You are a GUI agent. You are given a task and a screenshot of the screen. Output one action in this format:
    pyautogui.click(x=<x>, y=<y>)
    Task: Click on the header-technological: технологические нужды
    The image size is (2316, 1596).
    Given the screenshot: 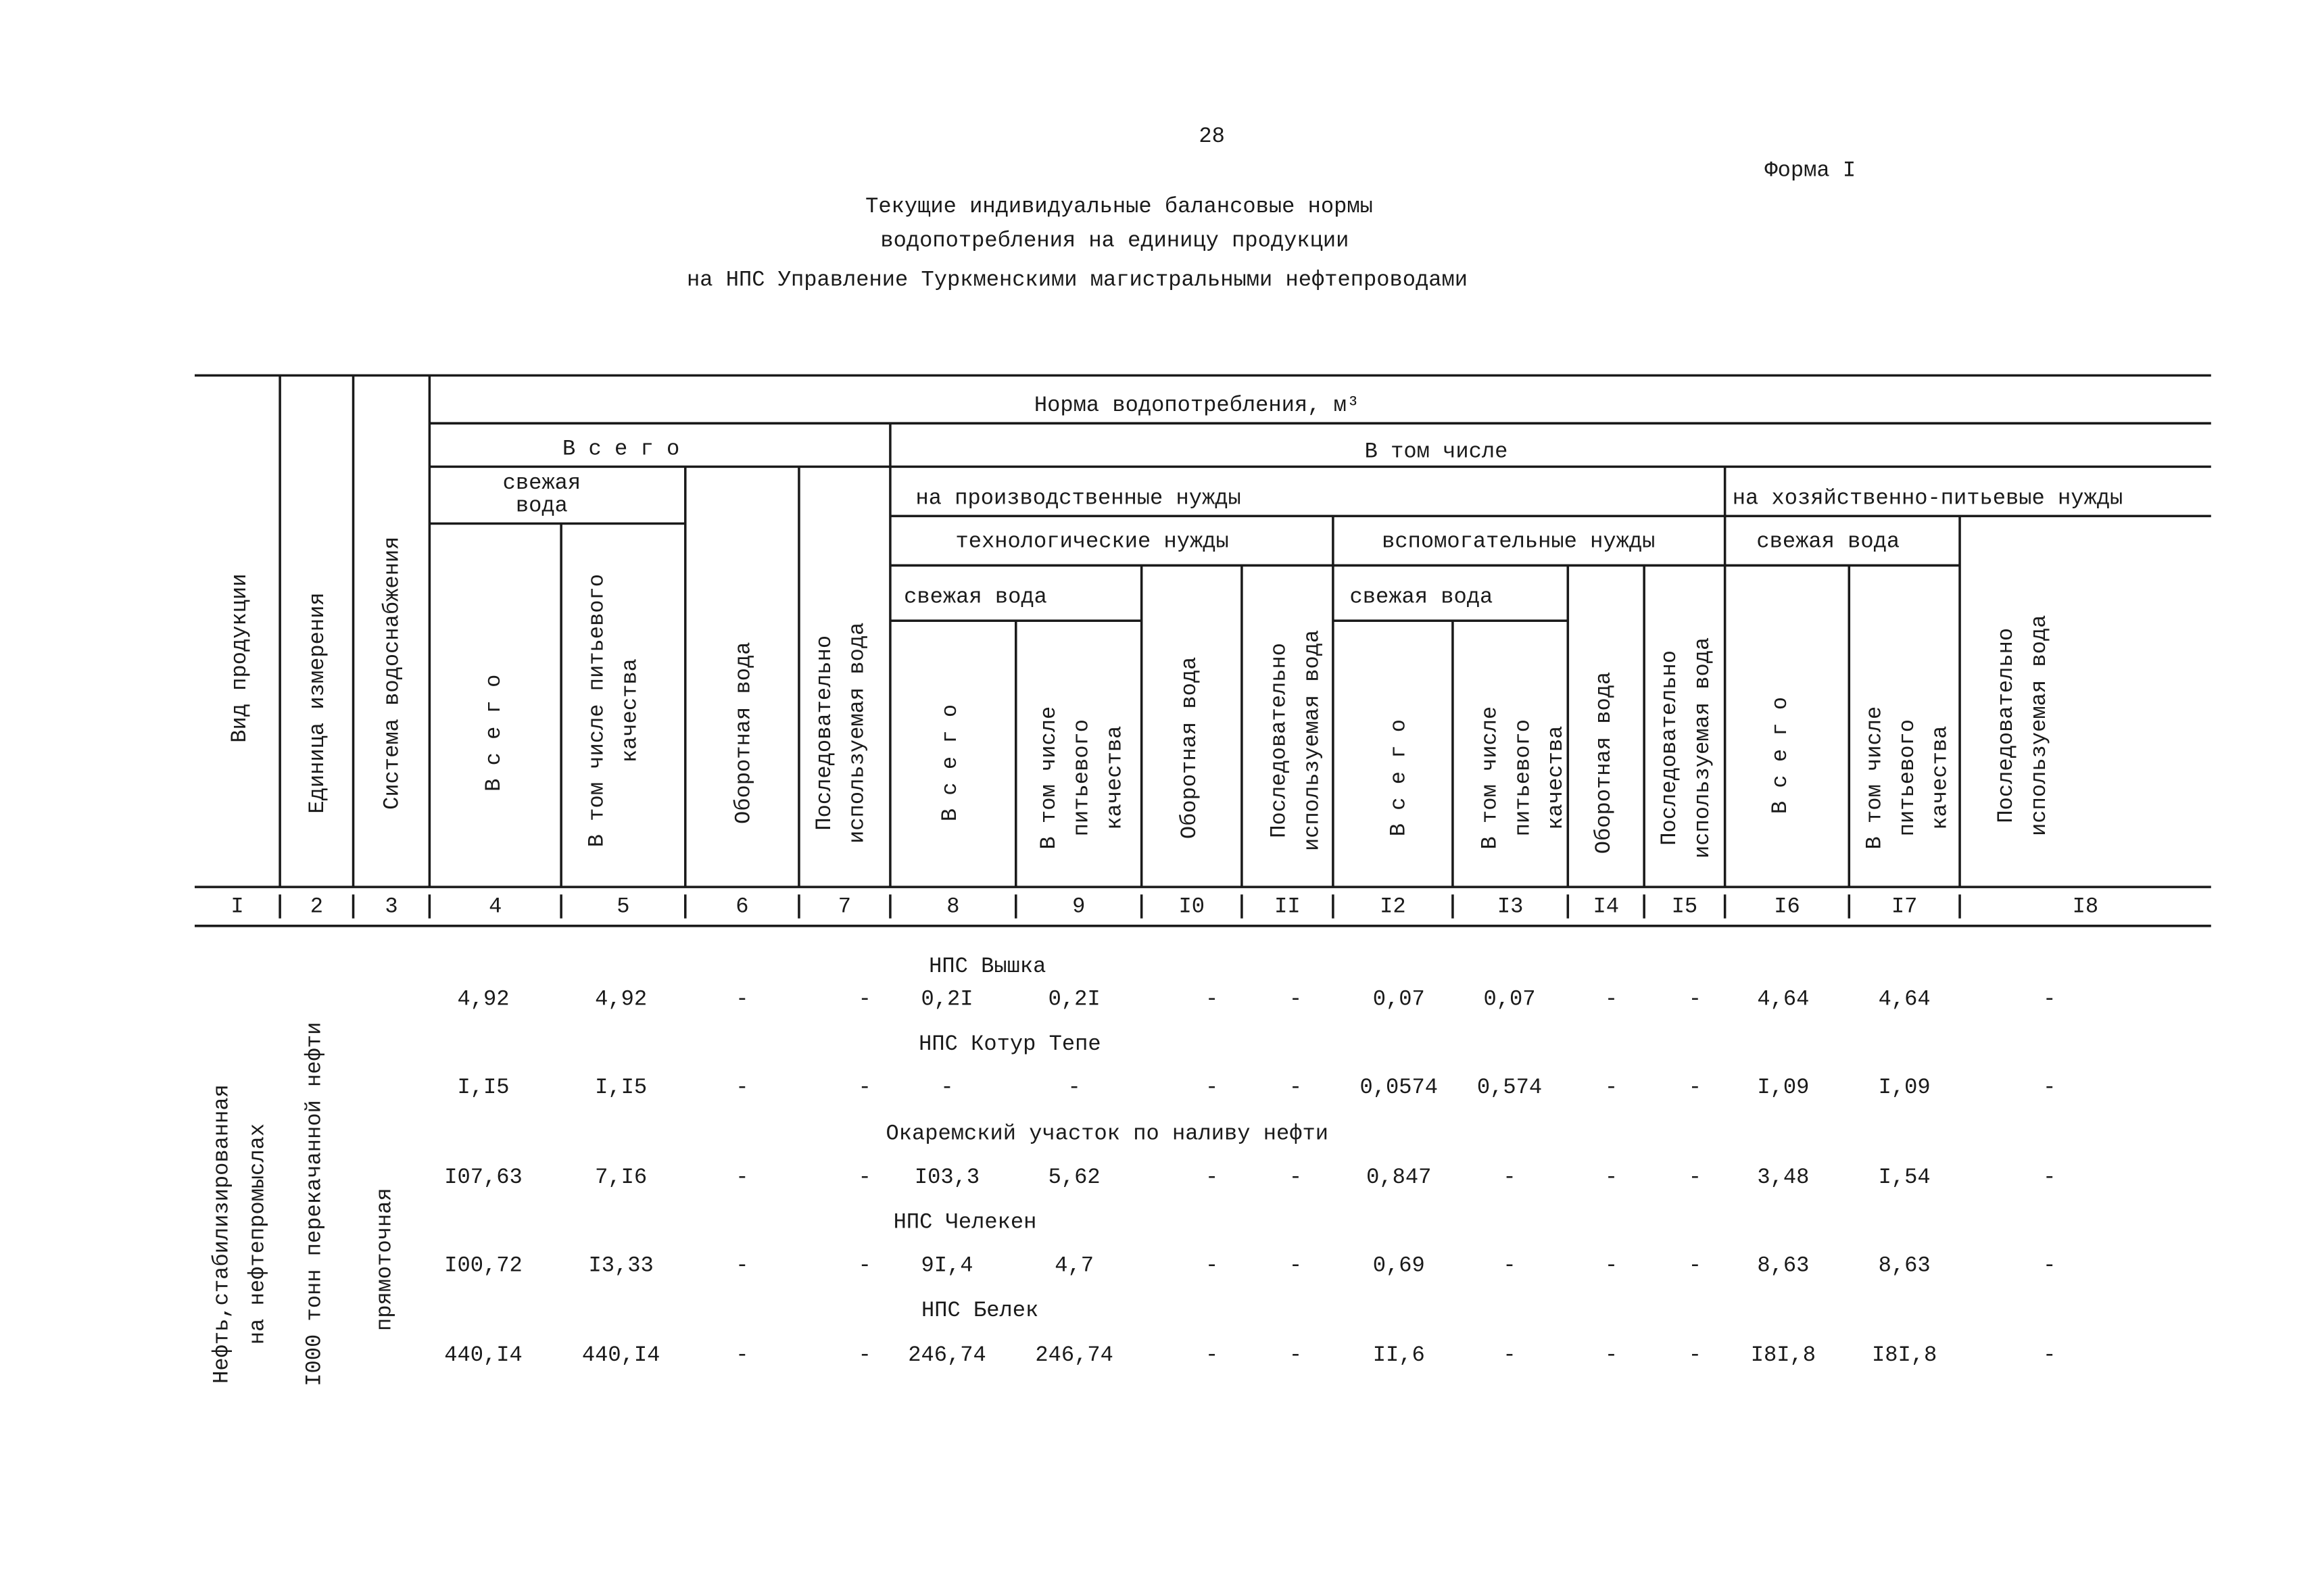 What is the action you would take?
    pyautogui.click(x=1092, y=541)
    